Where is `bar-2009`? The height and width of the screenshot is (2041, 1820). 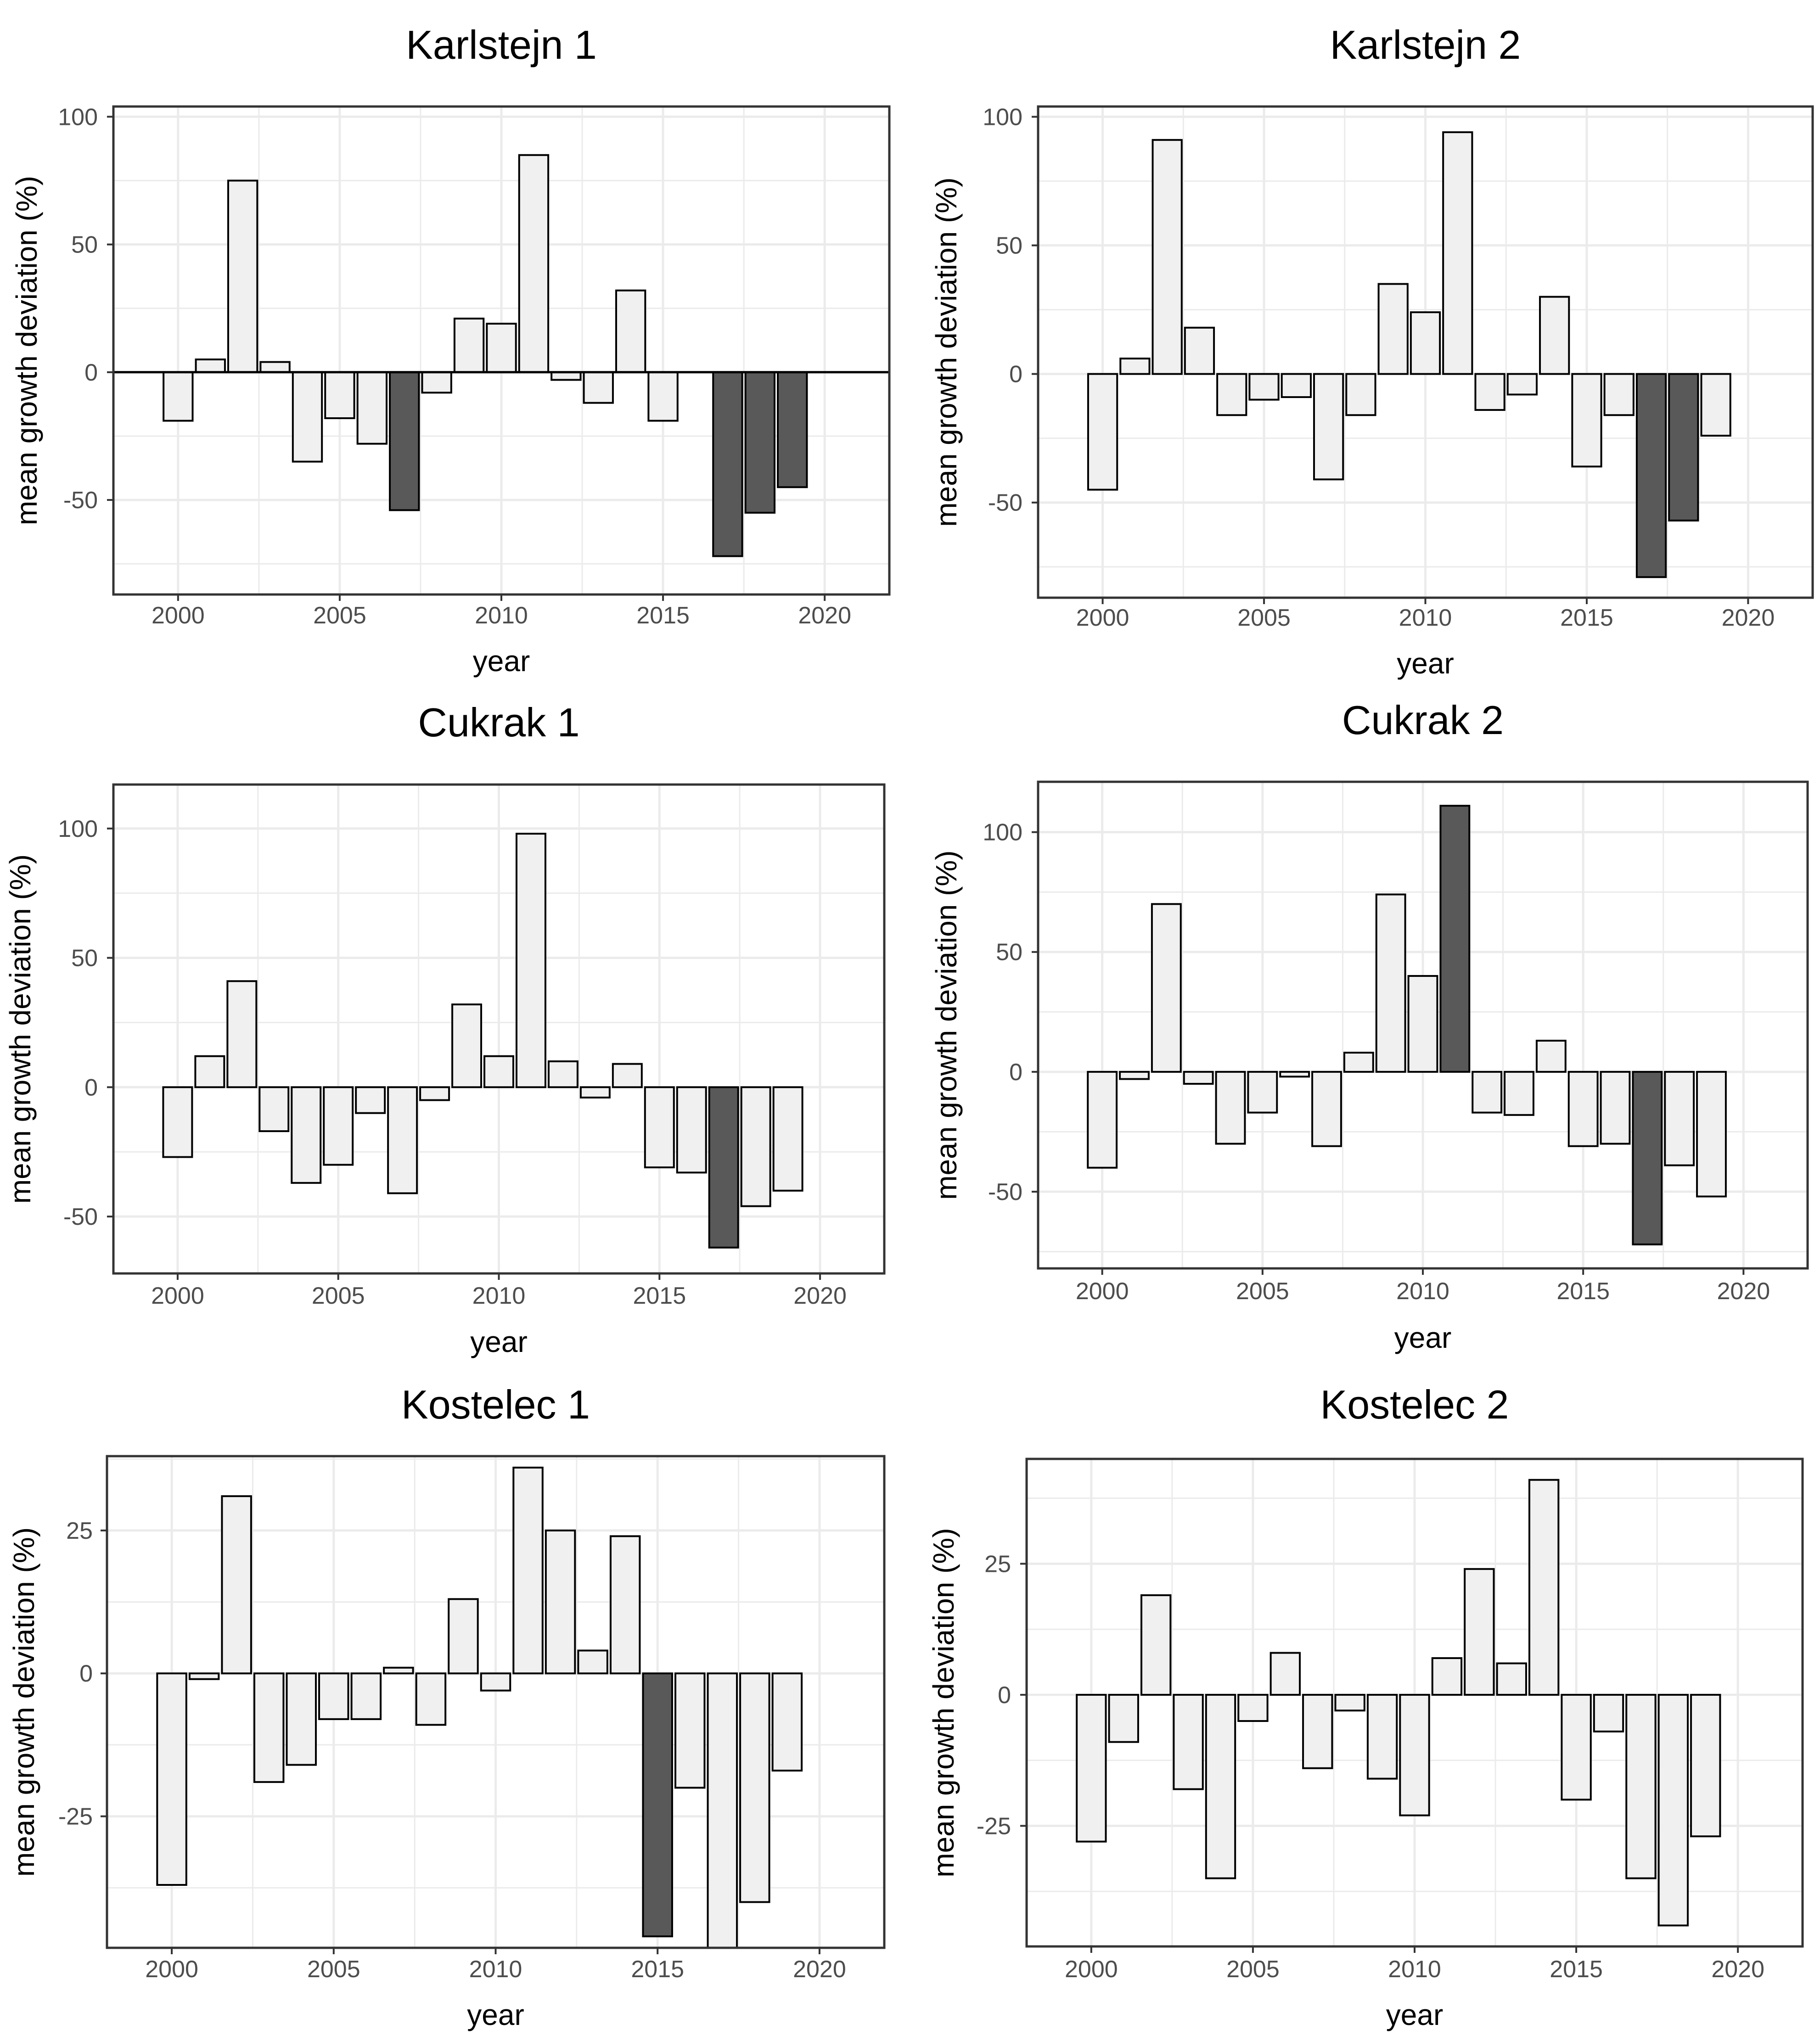
bar-2009 is located at coordinates (467, 1045).